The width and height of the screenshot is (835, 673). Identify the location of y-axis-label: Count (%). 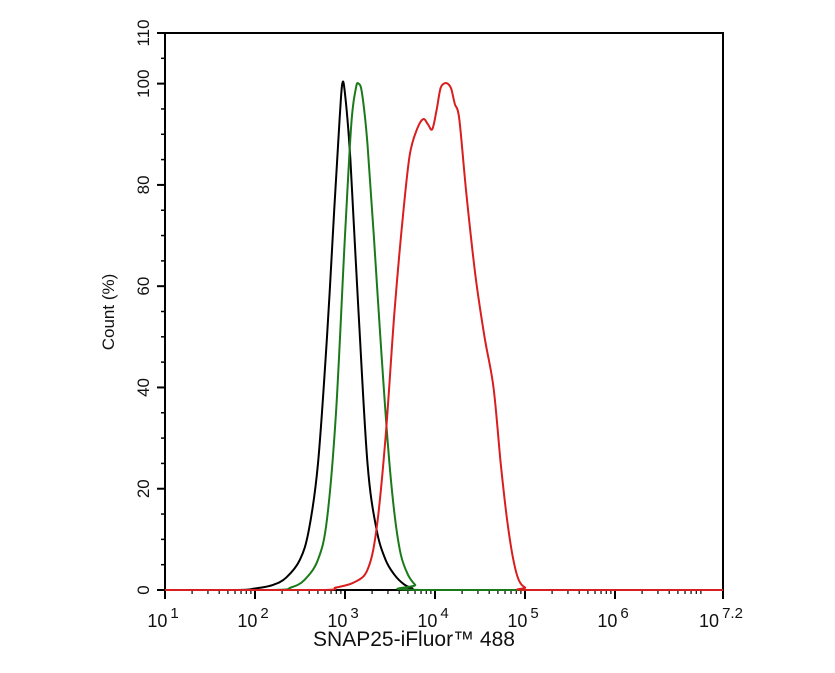
(108, 312).